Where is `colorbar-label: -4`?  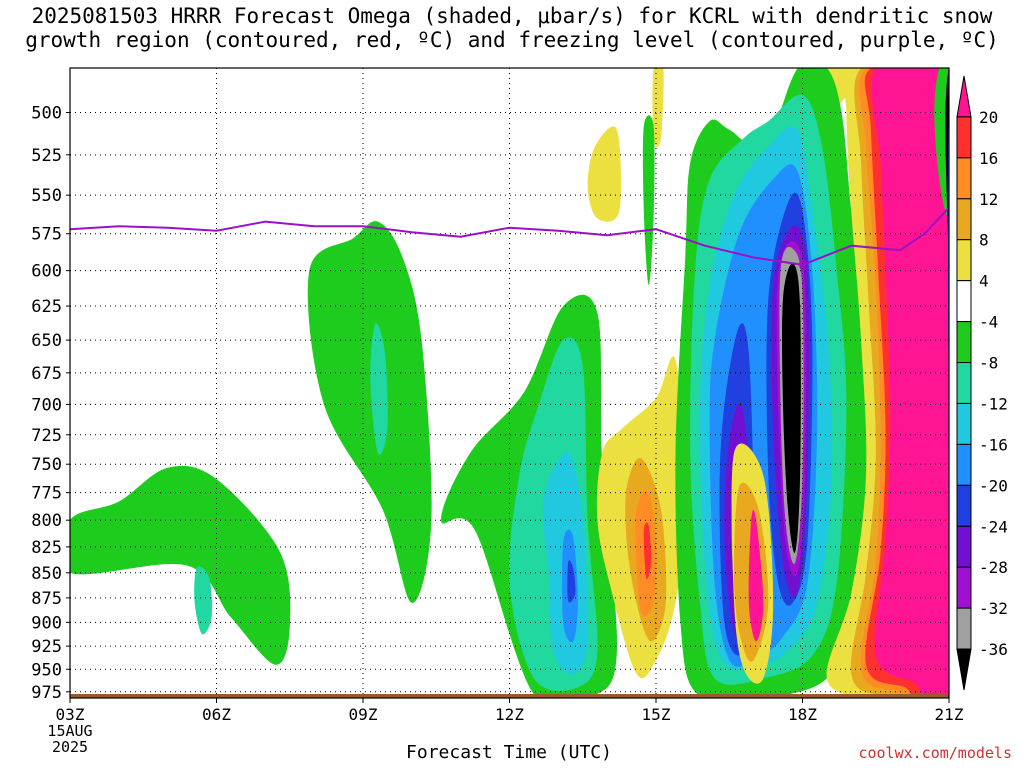 colorbar-label: -4 is located at coordinates (988, 322).